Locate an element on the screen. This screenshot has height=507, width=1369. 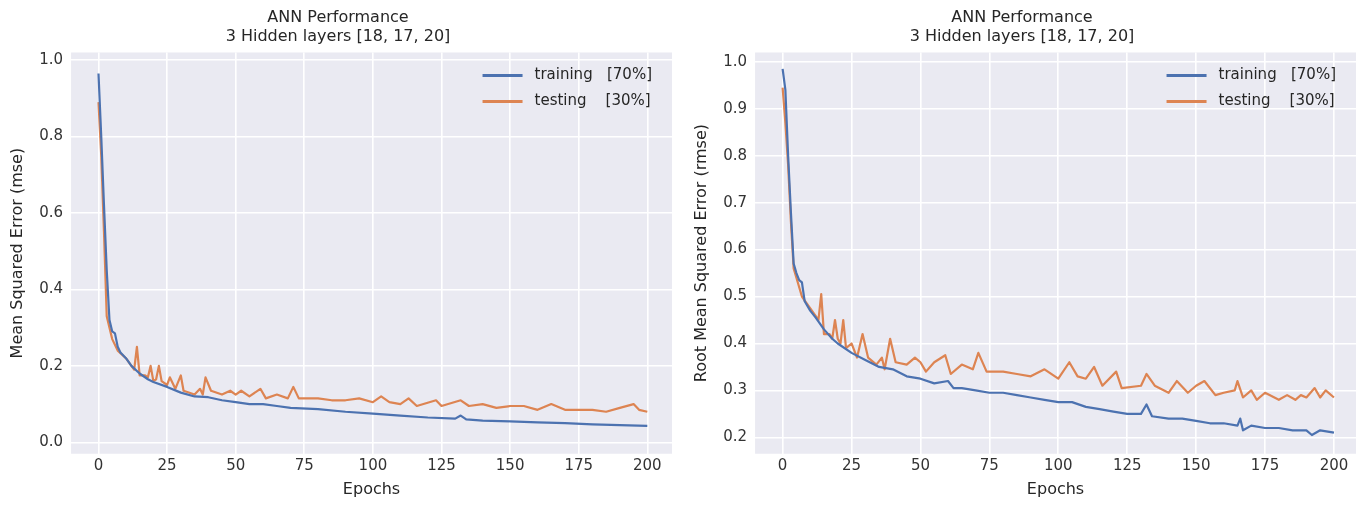
y-tick-label: 0.0 is located at coordinates (51, 441).